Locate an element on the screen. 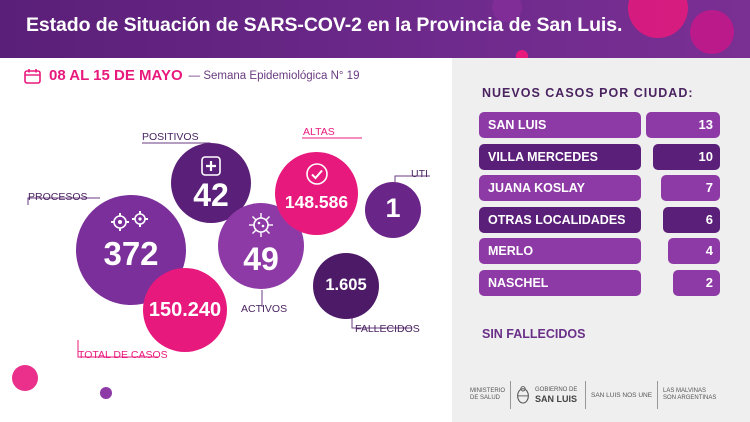 Image resolution: width=750 pixels, height=422 pixels. activos-label: ACTIVOS is located at coordinates (264, 309).